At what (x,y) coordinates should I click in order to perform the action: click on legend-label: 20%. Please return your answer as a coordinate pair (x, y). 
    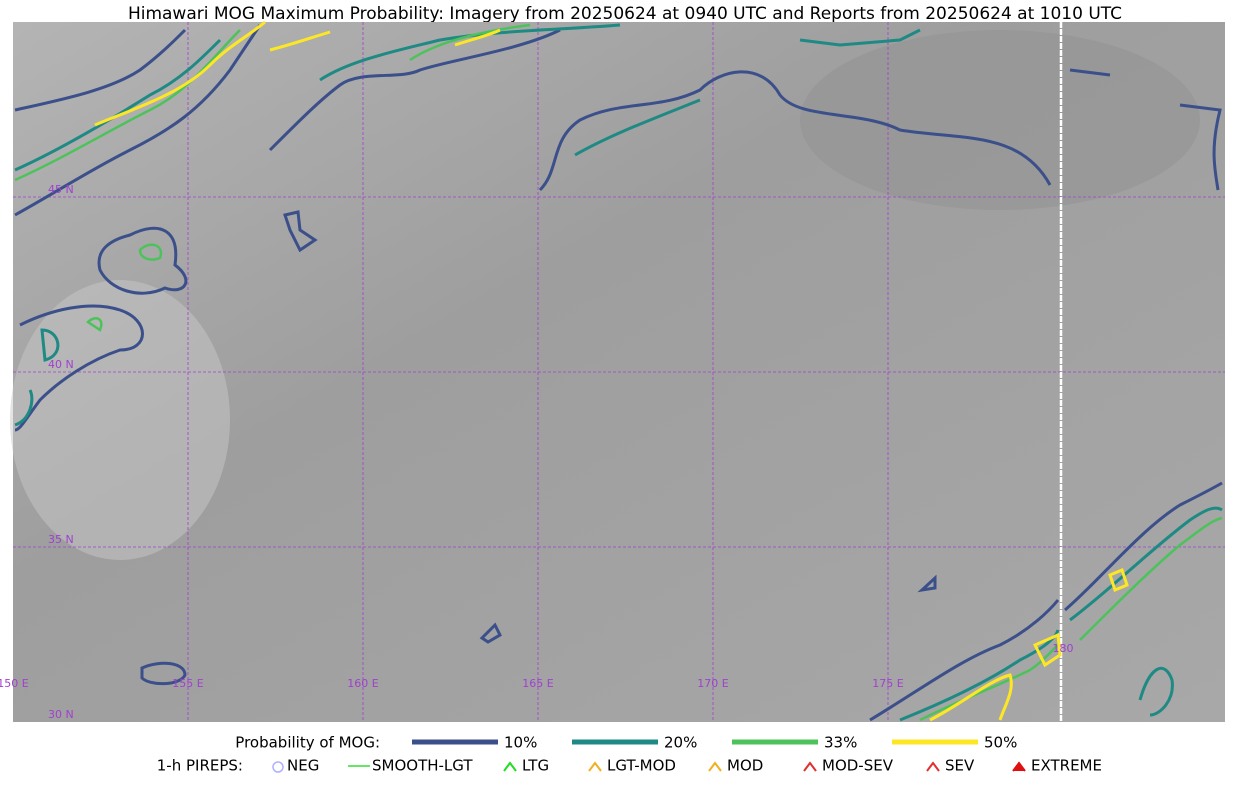
    Looking at the image, I should click on (680, 743).